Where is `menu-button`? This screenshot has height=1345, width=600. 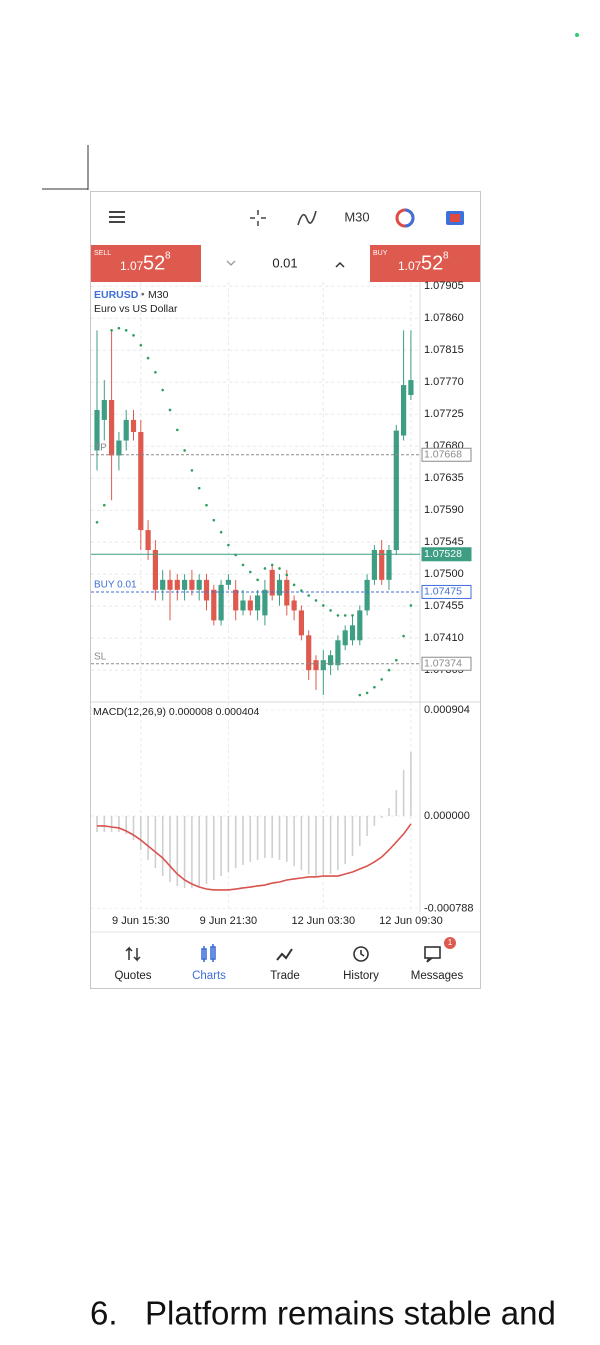 menu-button is located at coordinates (117, 217).